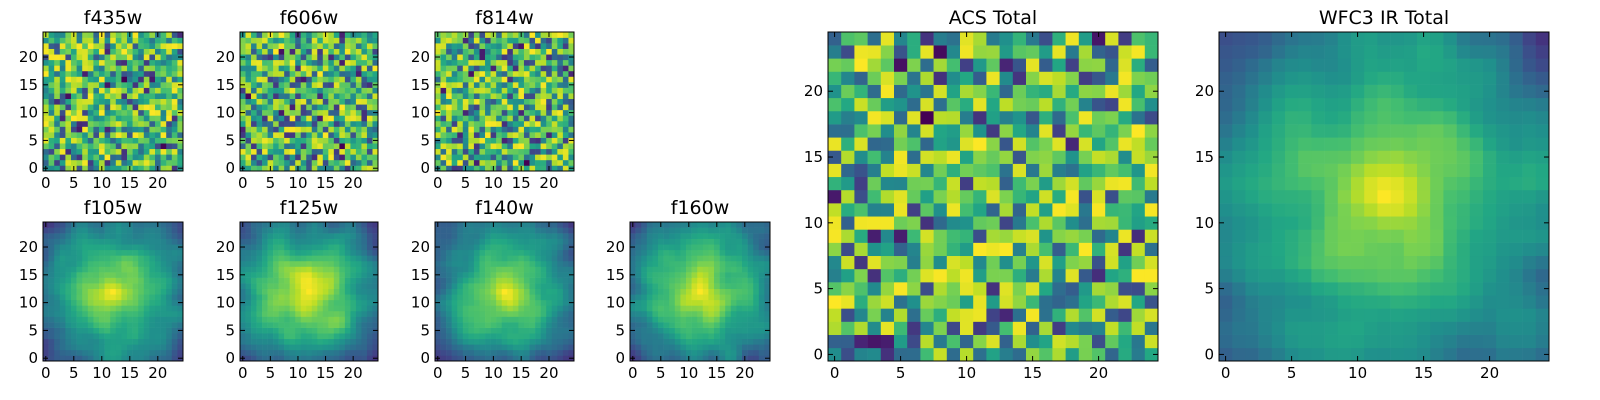 This screenshot has width=1600, height=400. What do you see at coordinates (309, 291) in the screenshot?
I see `axes-frame` at bounding box center [309, 291].